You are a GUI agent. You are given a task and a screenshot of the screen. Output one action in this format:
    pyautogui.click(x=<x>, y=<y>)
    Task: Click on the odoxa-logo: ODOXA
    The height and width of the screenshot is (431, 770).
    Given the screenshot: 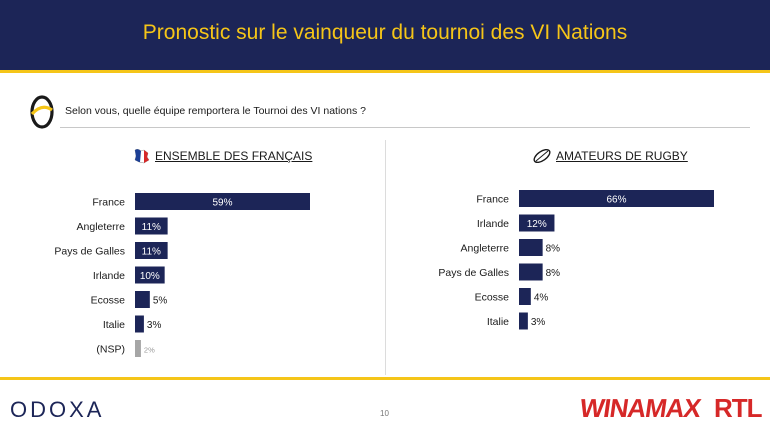 What is the action you would take?
    pyautogui.click(x=57, y=409)
    